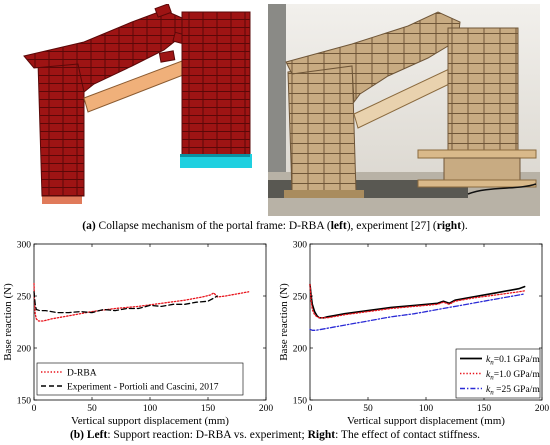 The image size is (550, 445). What do you see at coordinates (216, 161) in the screenshot?
I see `right-support-base` at bounding box center [216, 161].